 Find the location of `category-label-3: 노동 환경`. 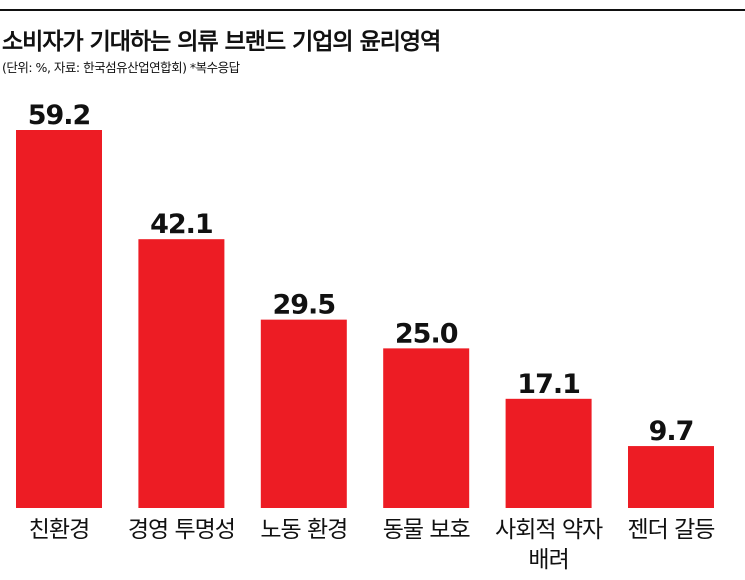

category-label-3: 노동 환경 is located at coordinates (303, 530).